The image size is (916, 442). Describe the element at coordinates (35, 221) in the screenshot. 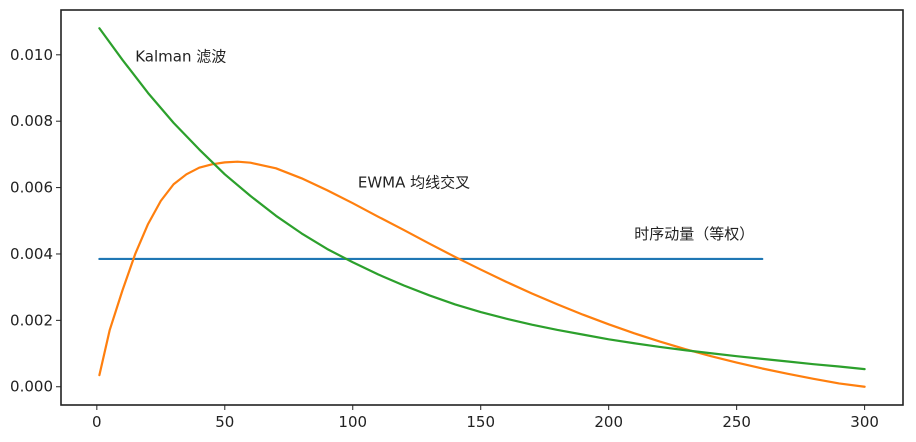

I see `y-axis-ticks: 0.000 0.002 0.004 0.006 0.008 0.010` at that location.